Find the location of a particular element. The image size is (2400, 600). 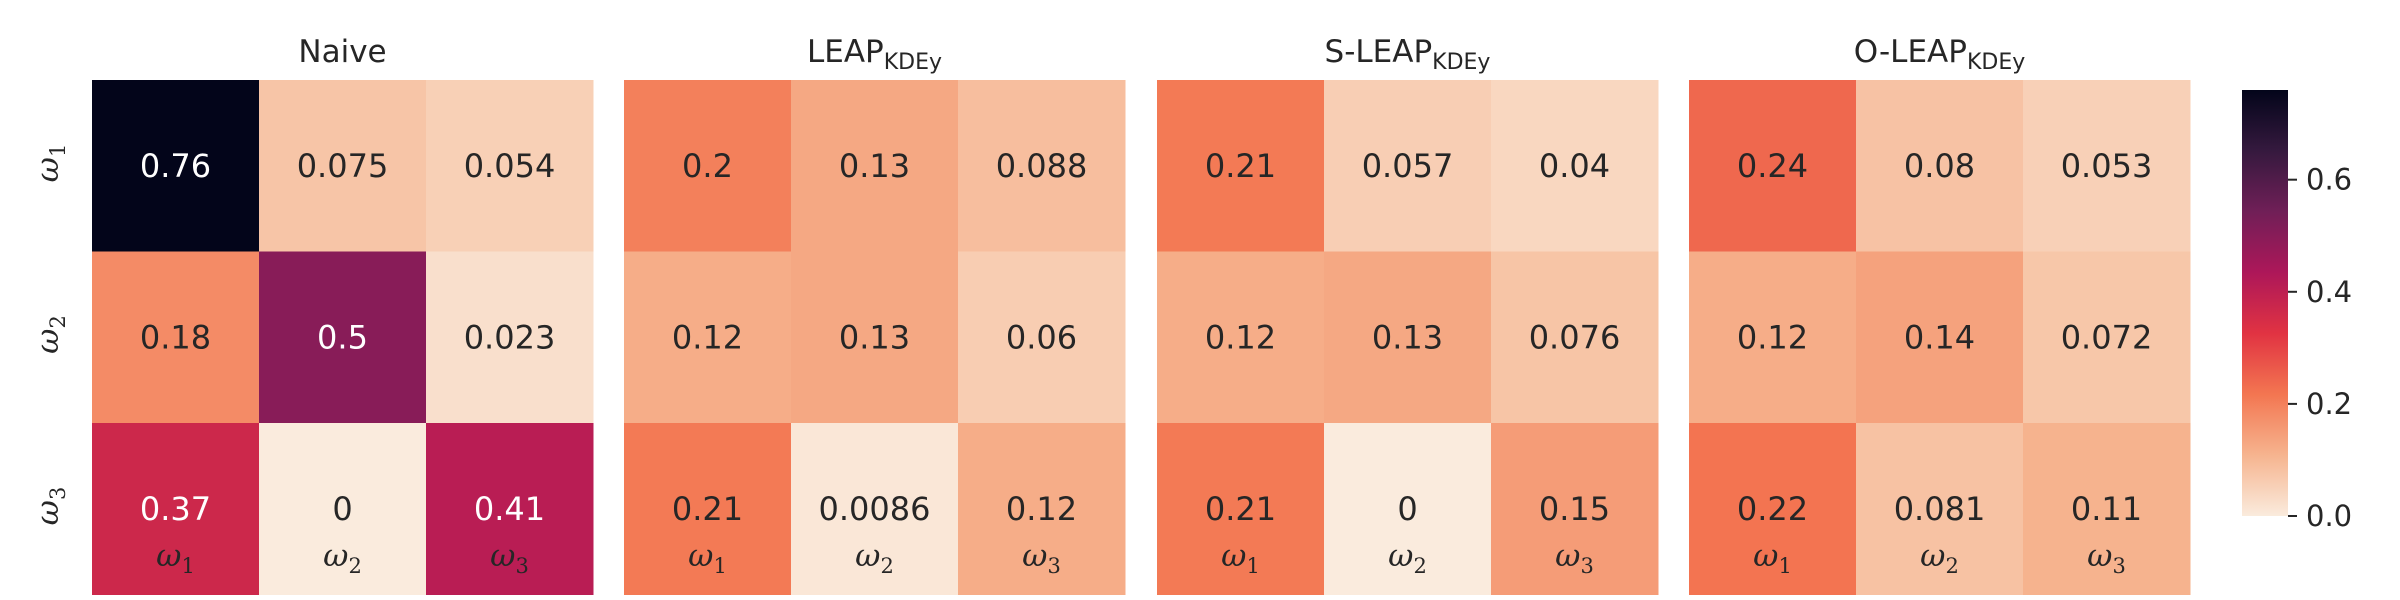

colorbar: 0.0 0.2 0.4 0.6 is located at coordinates (2297, 311).